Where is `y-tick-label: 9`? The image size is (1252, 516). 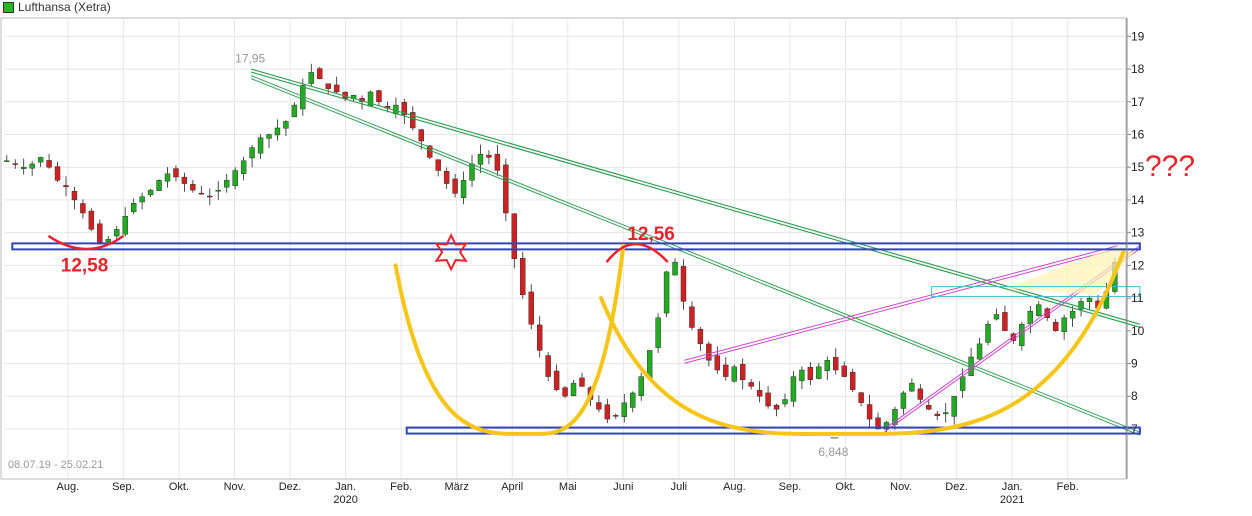
y-tick-label: 9 is located at coordinates (1134, 364).